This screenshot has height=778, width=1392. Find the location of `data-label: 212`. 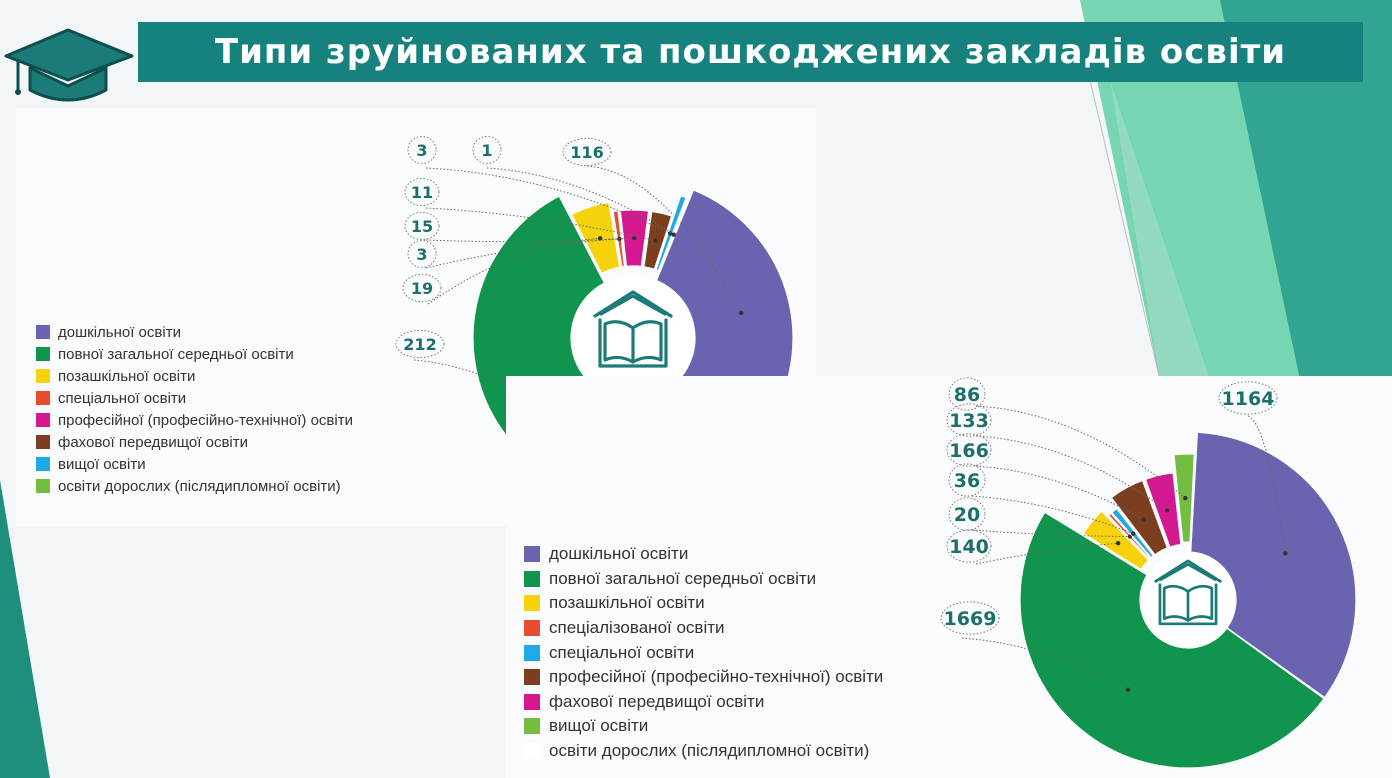

data-label: 212 is located at coordinates (419, 344).